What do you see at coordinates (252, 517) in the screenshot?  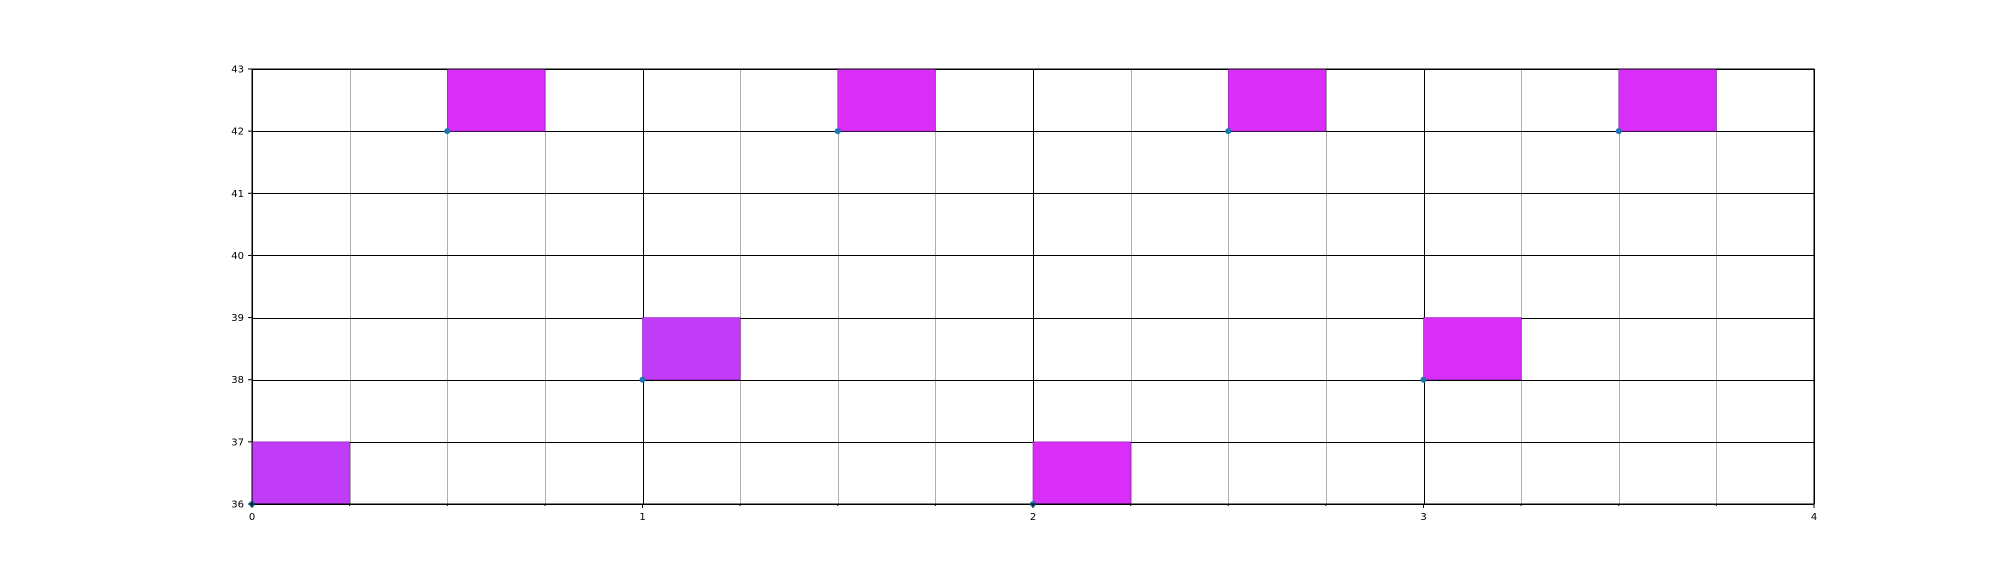 I see `x-tick-label: 0` at bounding box center [252, 517].